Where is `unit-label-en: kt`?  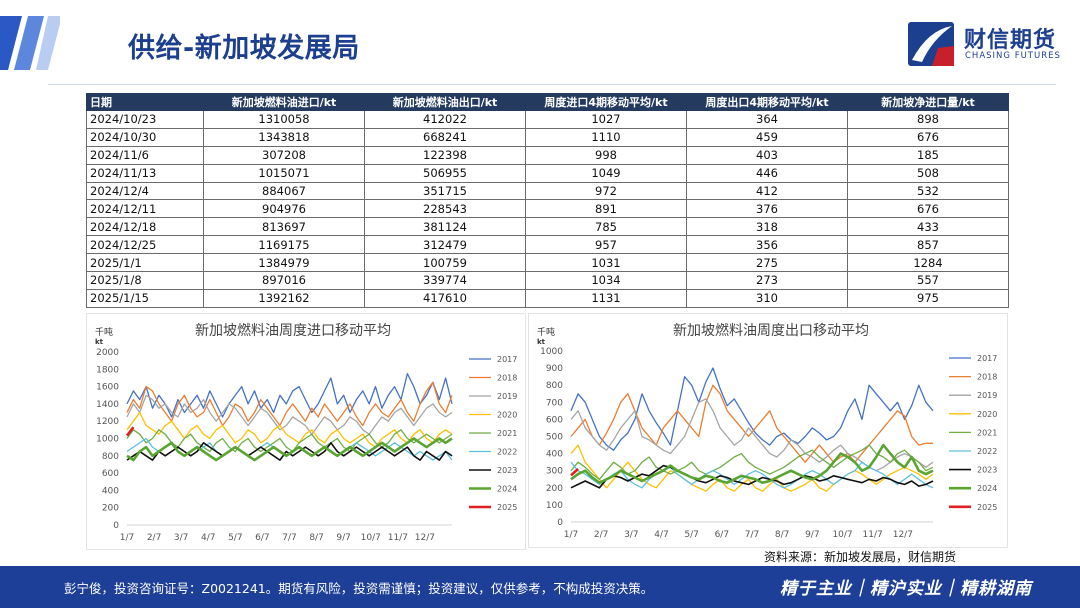 unit-label-en: kt is located at coordinates (541, 342).